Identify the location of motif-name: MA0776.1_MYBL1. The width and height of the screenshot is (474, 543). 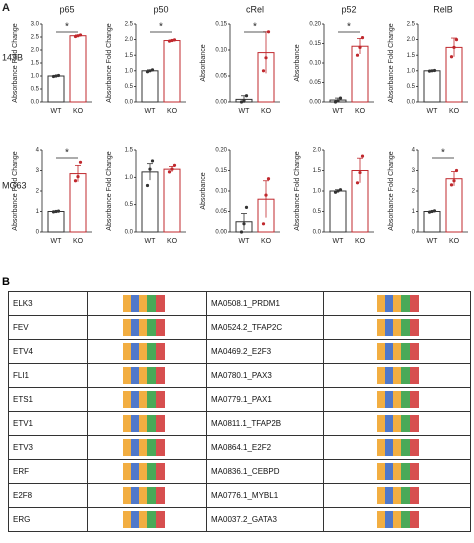
(265, 495).